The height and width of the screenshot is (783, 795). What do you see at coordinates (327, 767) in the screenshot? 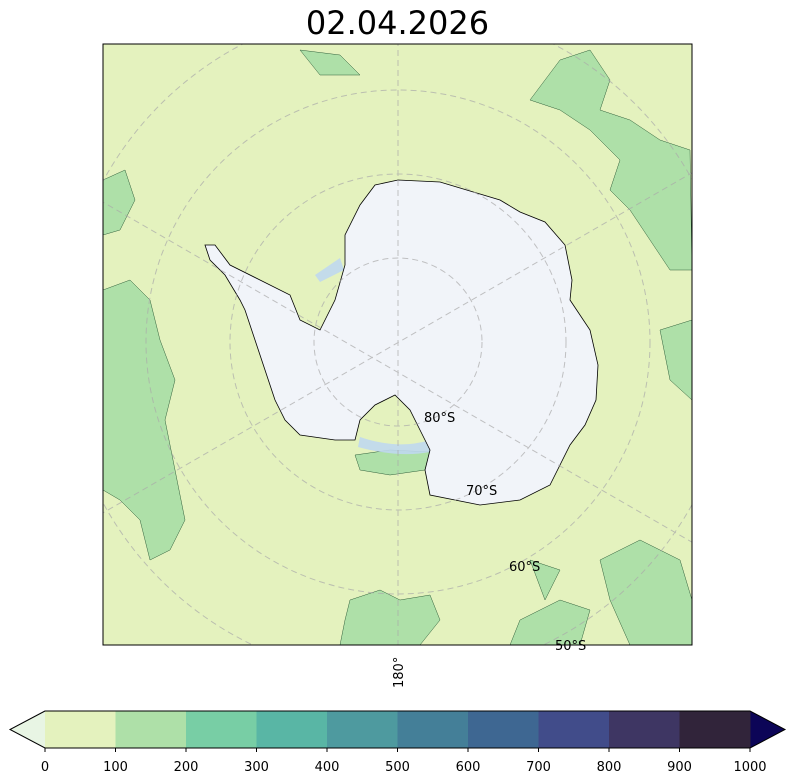
I see `colorbar-tick-label: 400` at bounding box center [327, 767].